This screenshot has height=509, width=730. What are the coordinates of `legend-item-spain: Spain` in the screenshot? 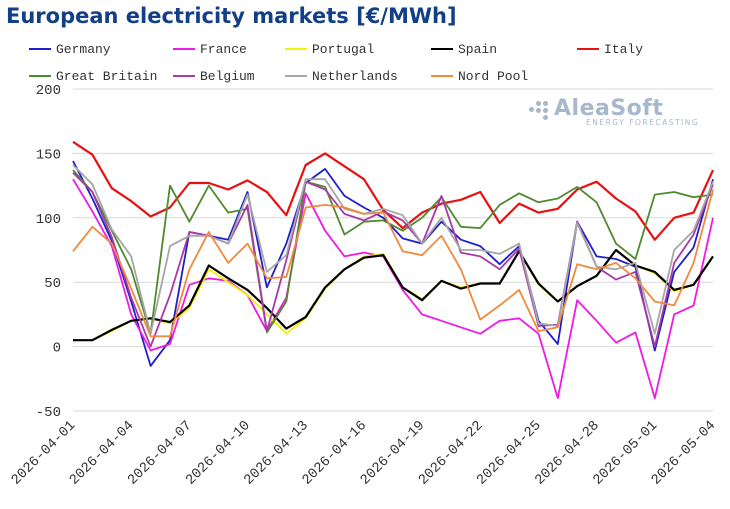 It's located at (464, 49).